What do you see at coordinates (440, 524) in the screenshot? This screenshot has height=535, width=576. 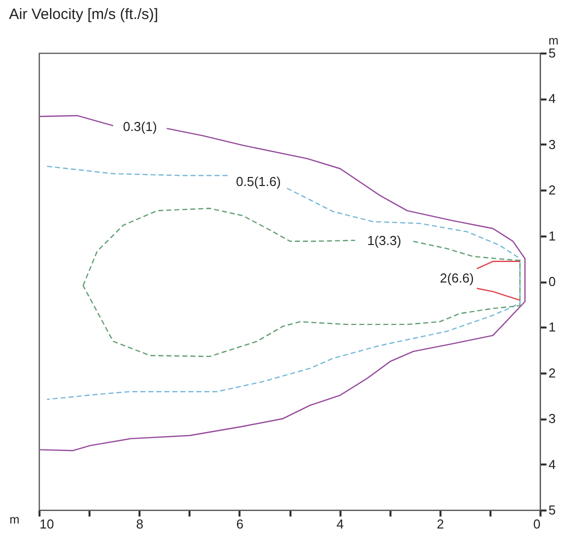 I see `x-tick-label: 2` at bounding box center [440, 524].